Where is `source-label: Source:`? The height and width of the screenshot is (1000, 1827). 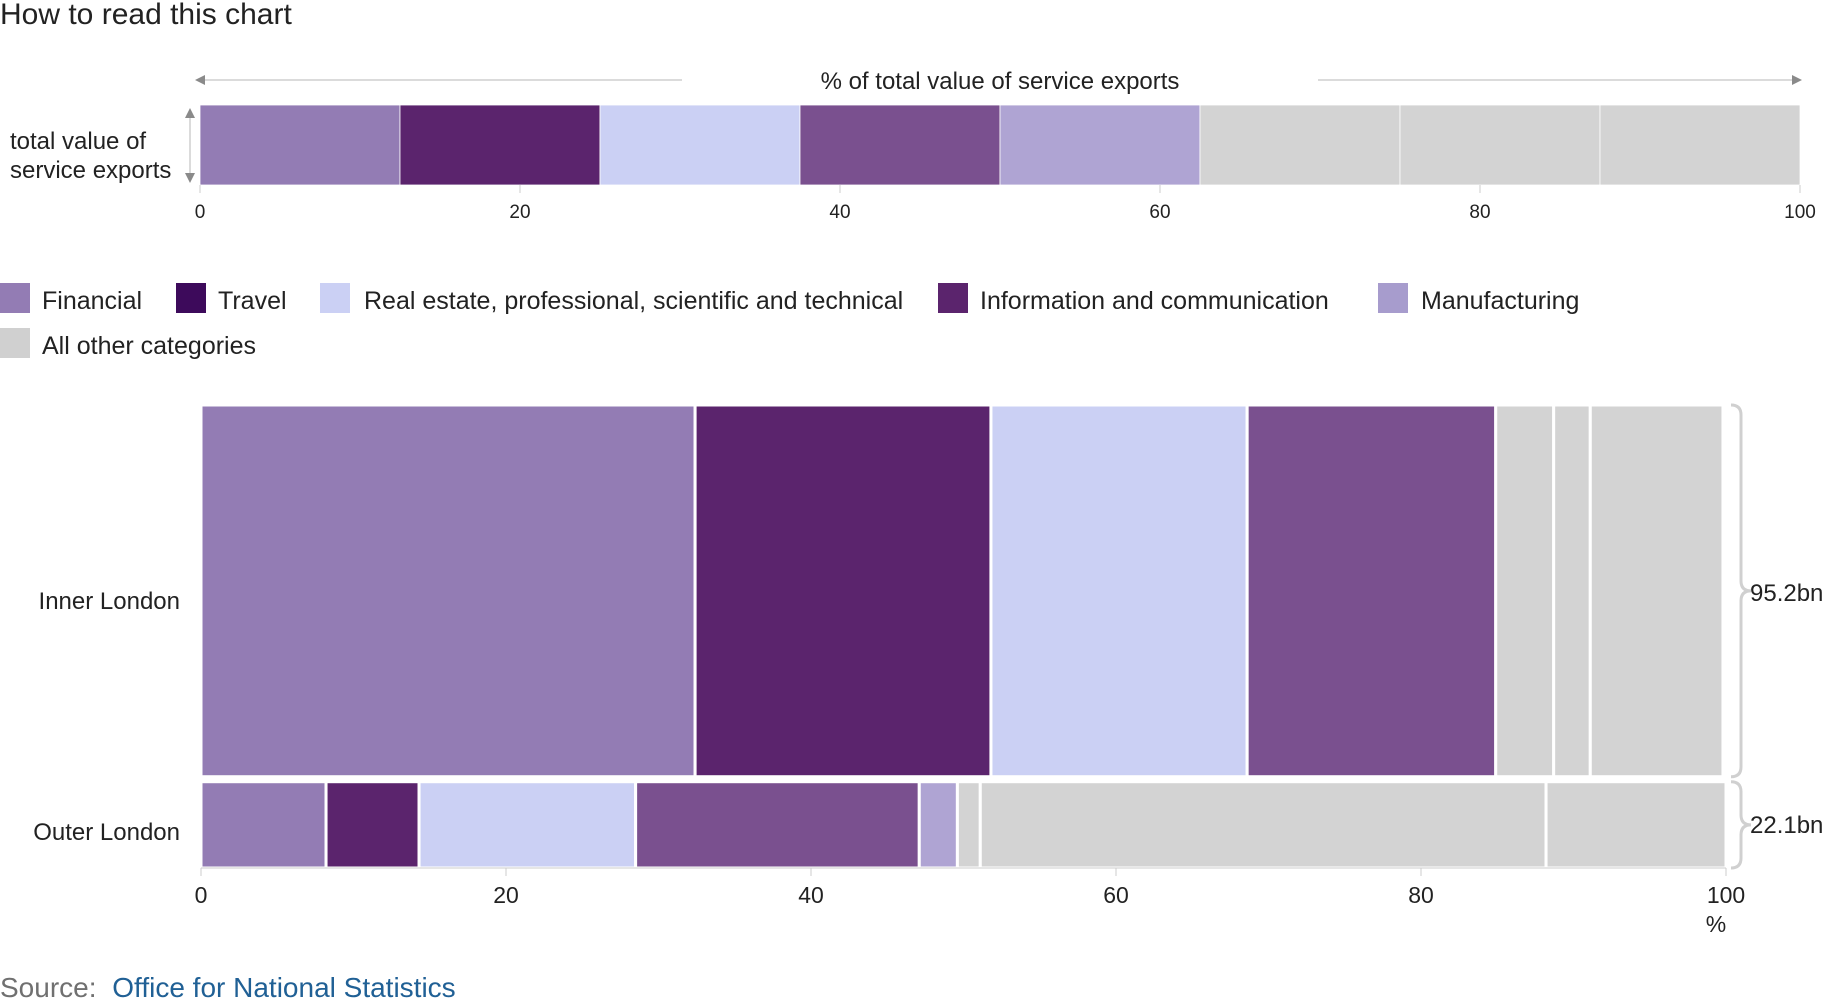
source-label: Source: is located at coordinates (48, 986).